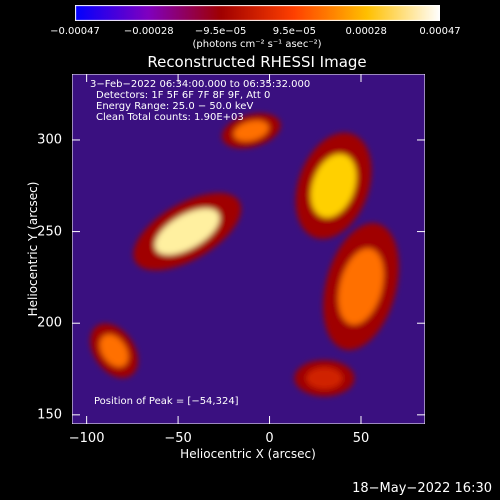 This screenshot has height=500, width=500. What do you see at coordinates (174, 106) in the screenshot?
I see `annotation-energy: Energy Range: 25.0 − 50.0 keV` at bounding box center [174, 106].